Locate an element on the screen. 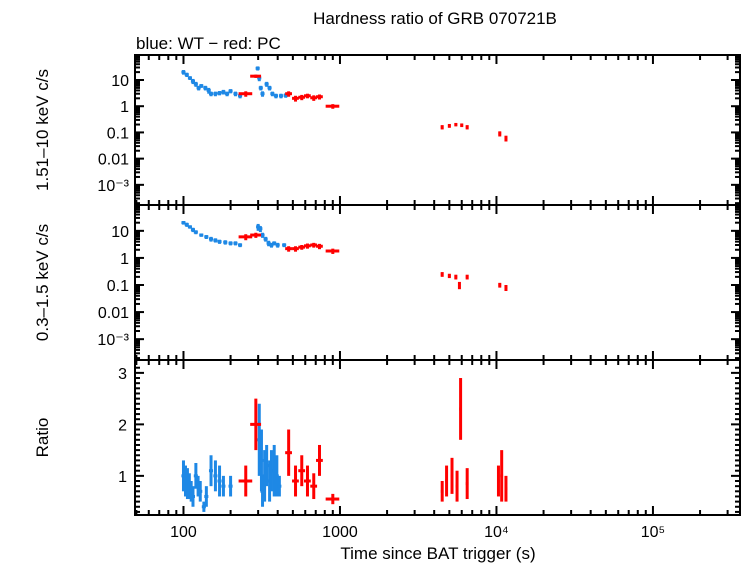 The height and width of the screenshot is (571, 742). x-tick-label: 1000 is located at coordinates (340, 532).